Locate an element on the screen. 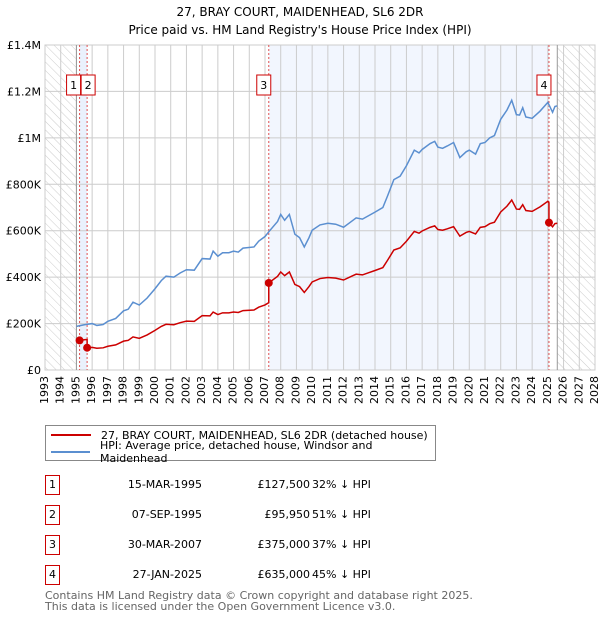  table-row: 1 15-MAR-1995 £127,500 32% ↓ HPI is located at coordinates (245, 485).